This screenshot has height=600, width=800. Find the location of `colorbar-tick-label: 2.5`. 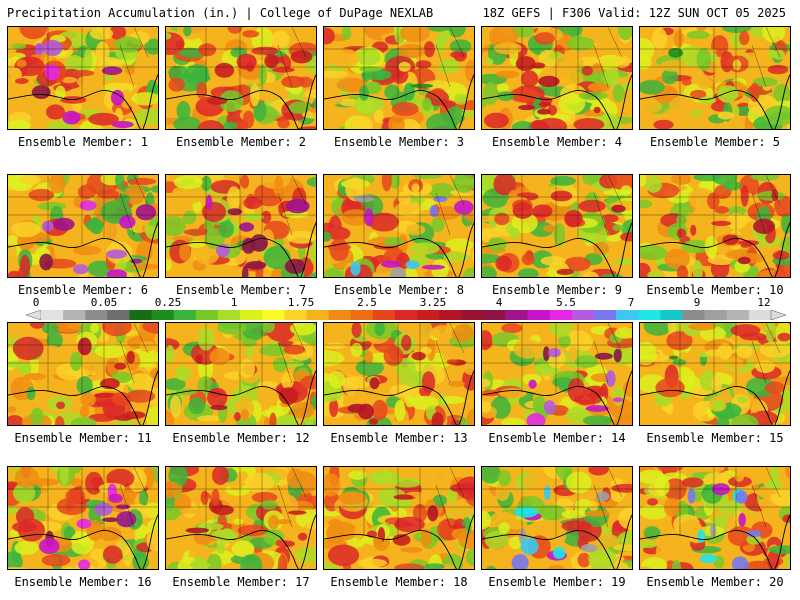

colorbar-tick-label: 2.5 is located at coordinates (367, 302).